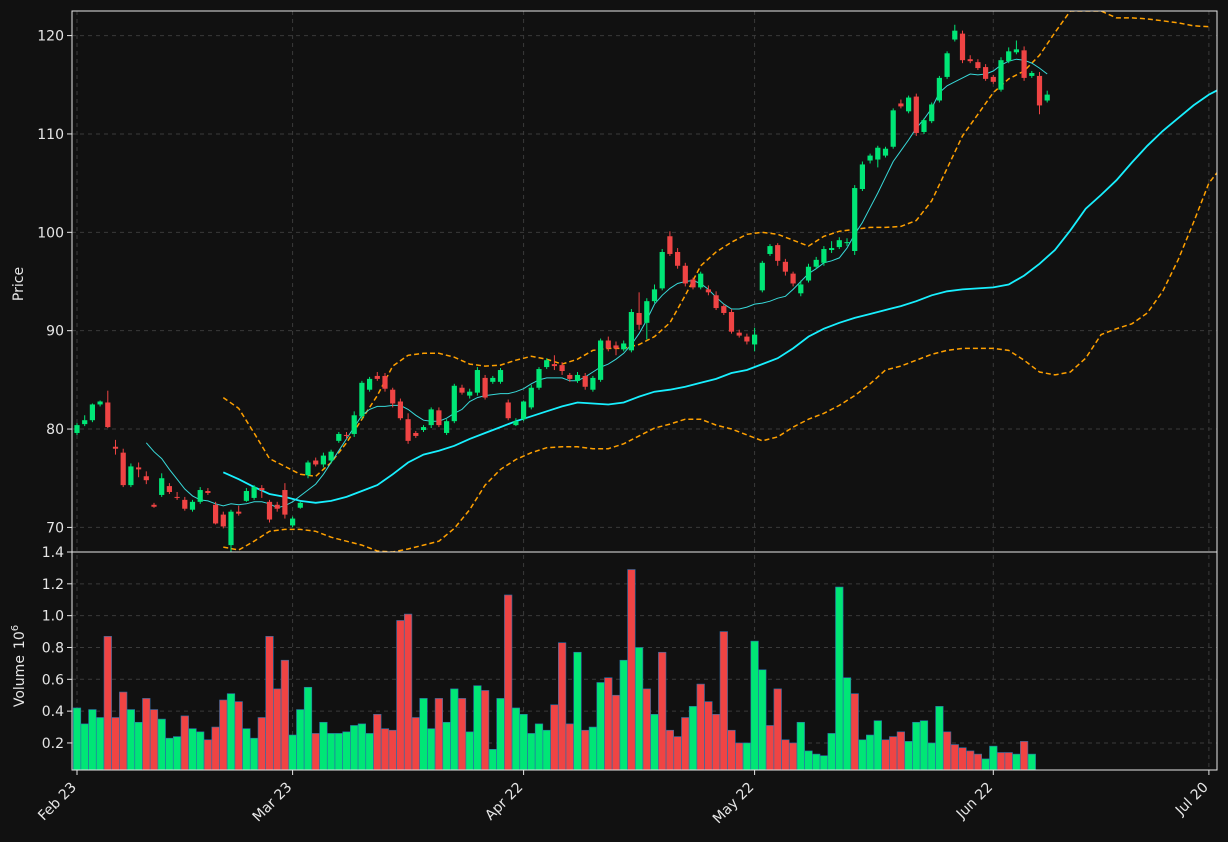 The image size is (1228, 842). I want to click on price-tick-label: 80, so click(55, 430).